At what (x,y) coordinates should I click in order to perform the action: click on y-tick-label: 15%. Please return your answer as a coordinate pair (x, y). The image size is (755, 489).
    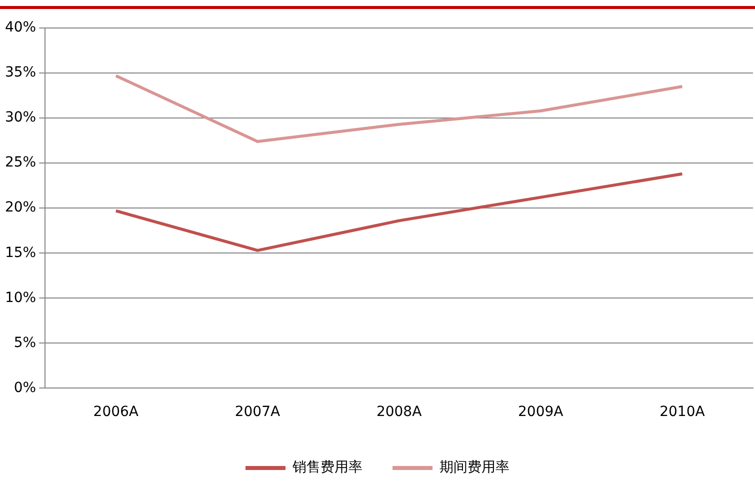
    Looking at the image, I should click on (20, 252).